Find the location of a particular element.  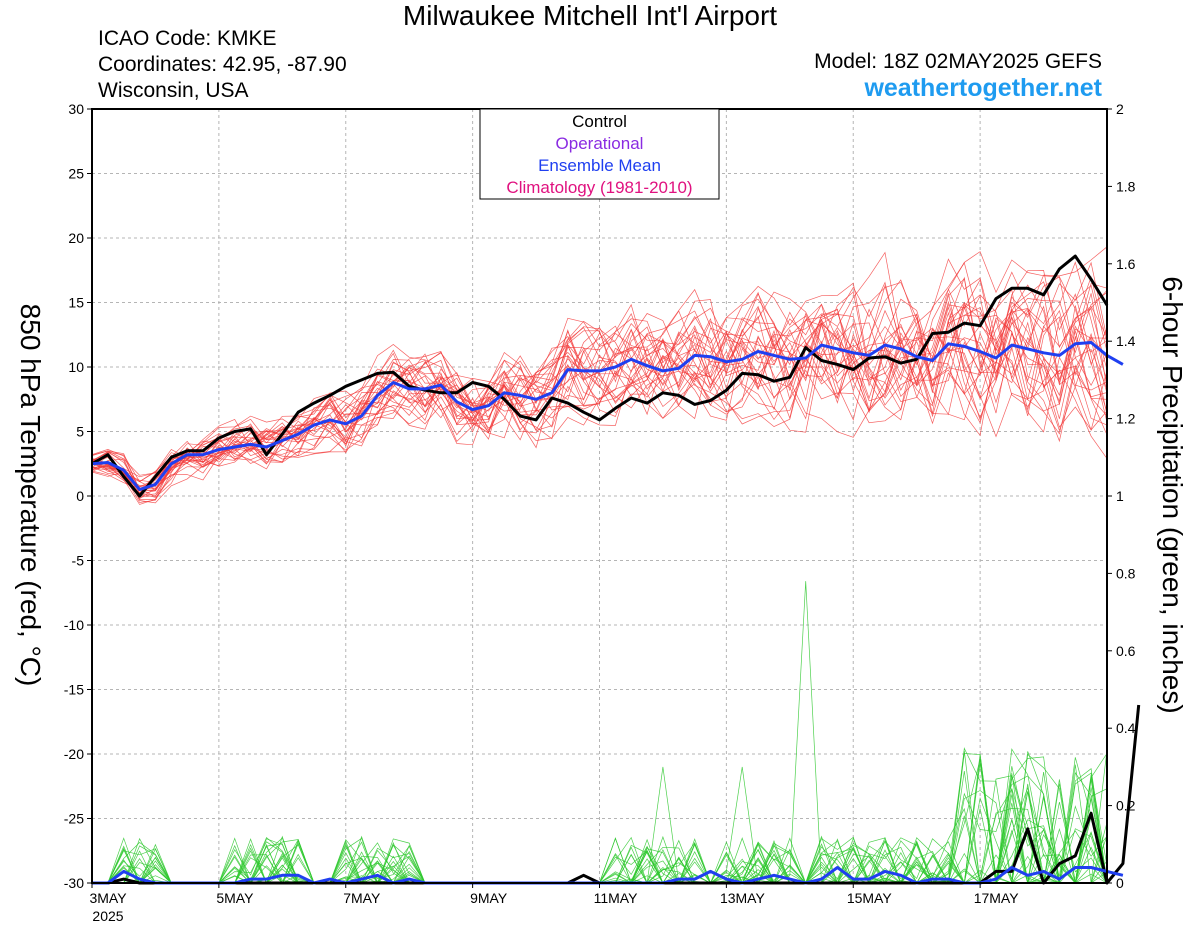

region: Wisconsin, USA is located at coordinates (173, 90).